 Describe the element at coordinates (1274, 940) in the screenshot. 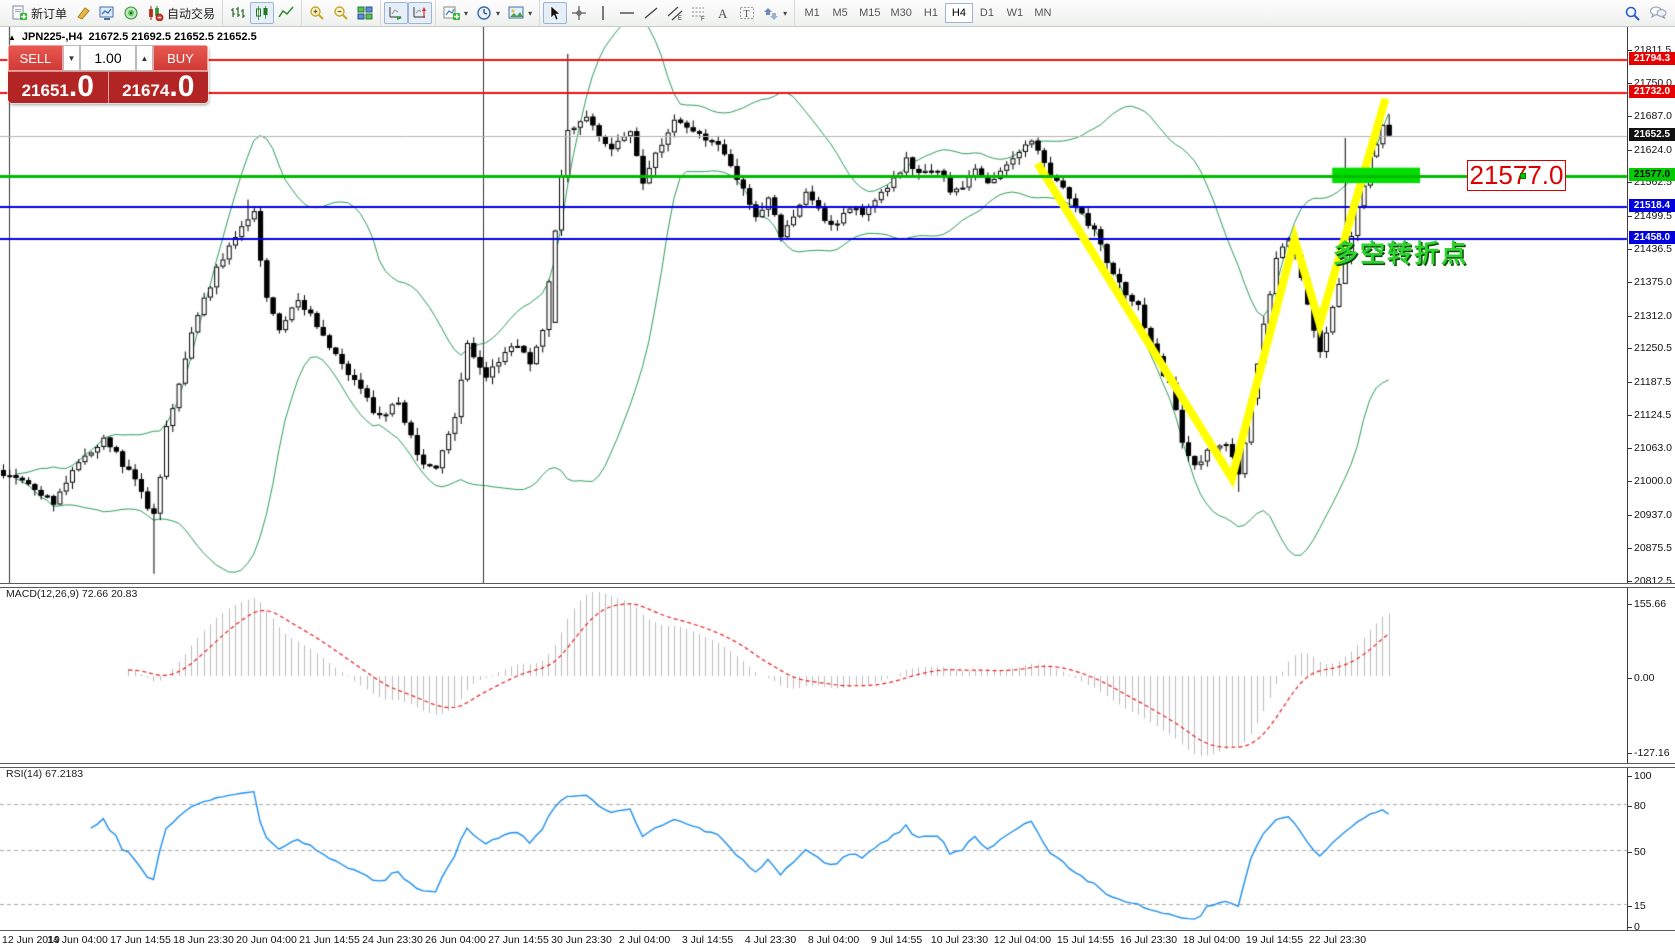

I see `time-tick-label: 19 Jul 14:55` at that location.